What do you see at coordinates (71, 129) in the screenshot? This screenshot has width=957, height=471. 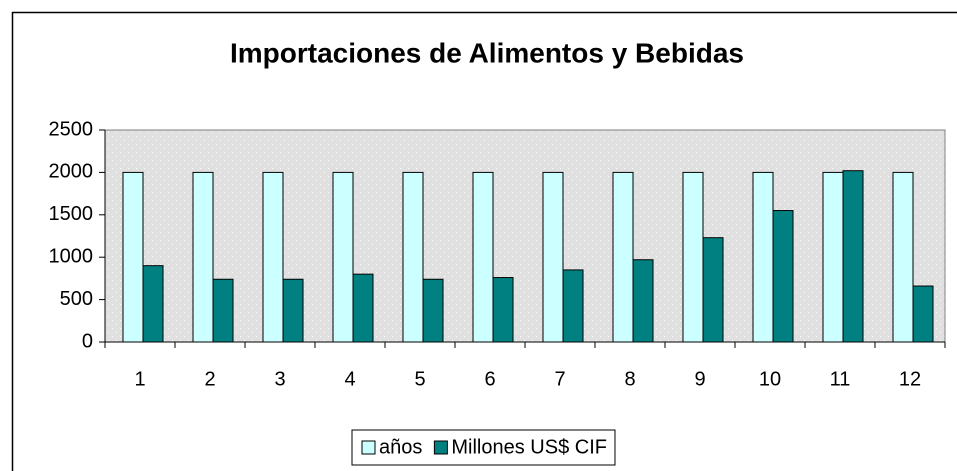 I see `y-tick-label: 2500` at bounding box center [71, 129].